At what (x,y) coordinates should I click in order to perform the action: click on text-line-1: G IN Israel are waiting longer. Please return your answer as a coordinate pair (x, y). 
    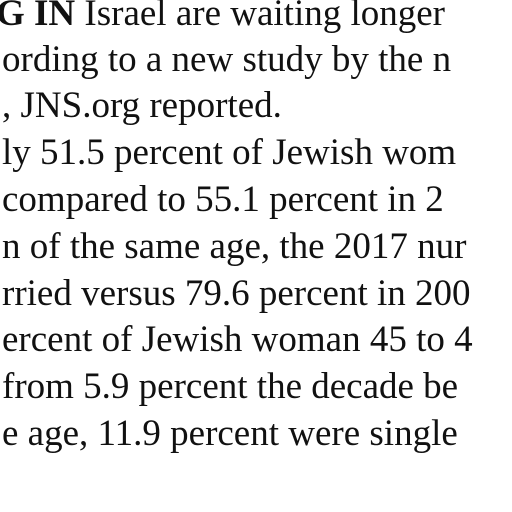
    Looking at the image, I should click on (222, 18).